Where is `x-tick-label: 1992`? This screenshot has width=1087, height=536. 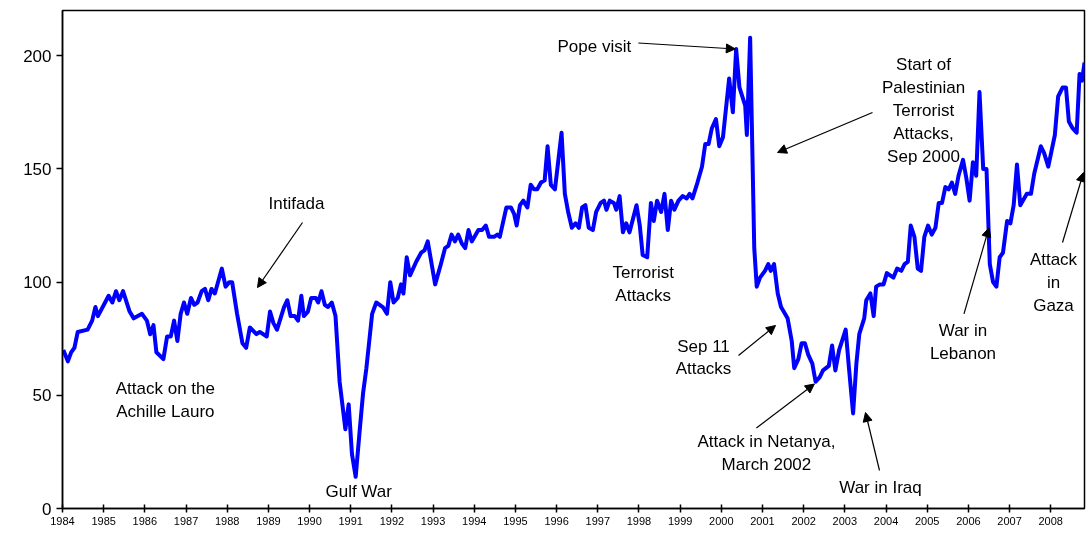 x-tick-label: 1992 is located at coordinates (392, 520).